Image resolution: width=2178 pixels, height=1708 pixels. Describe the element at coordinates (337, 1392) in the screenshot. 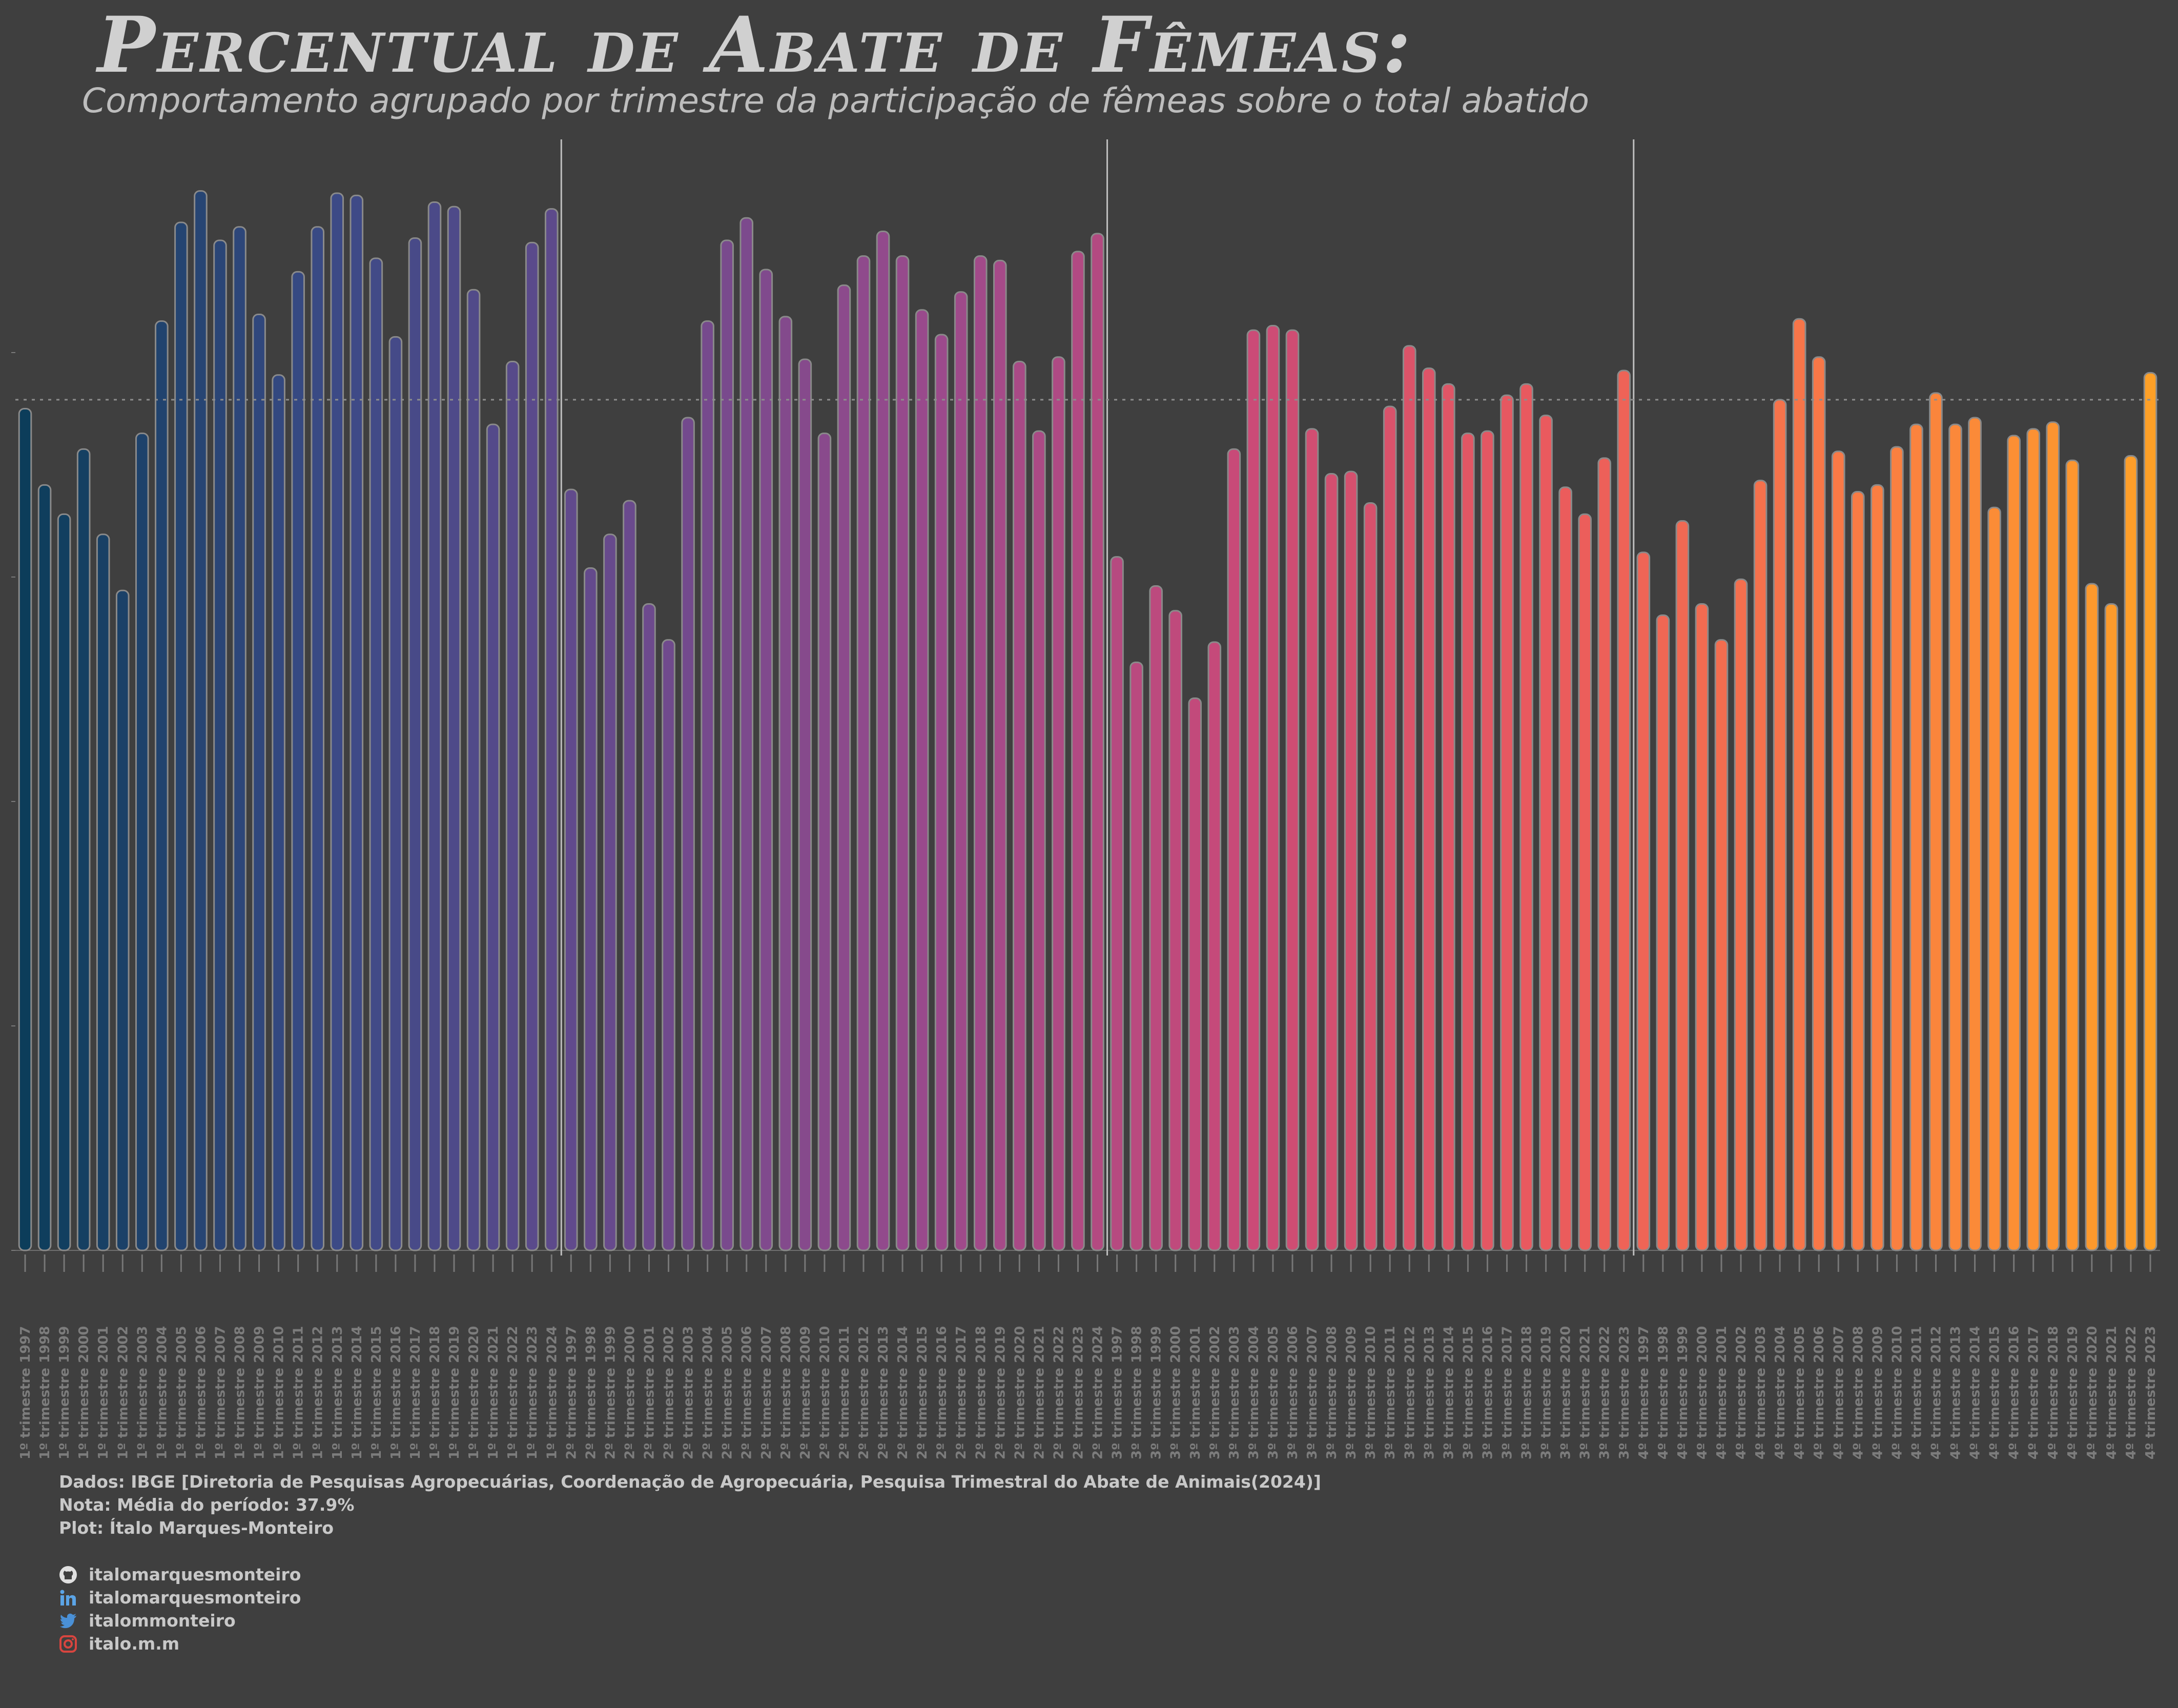

I see `x-tick-label: 1º trimestre 2013` at that location.